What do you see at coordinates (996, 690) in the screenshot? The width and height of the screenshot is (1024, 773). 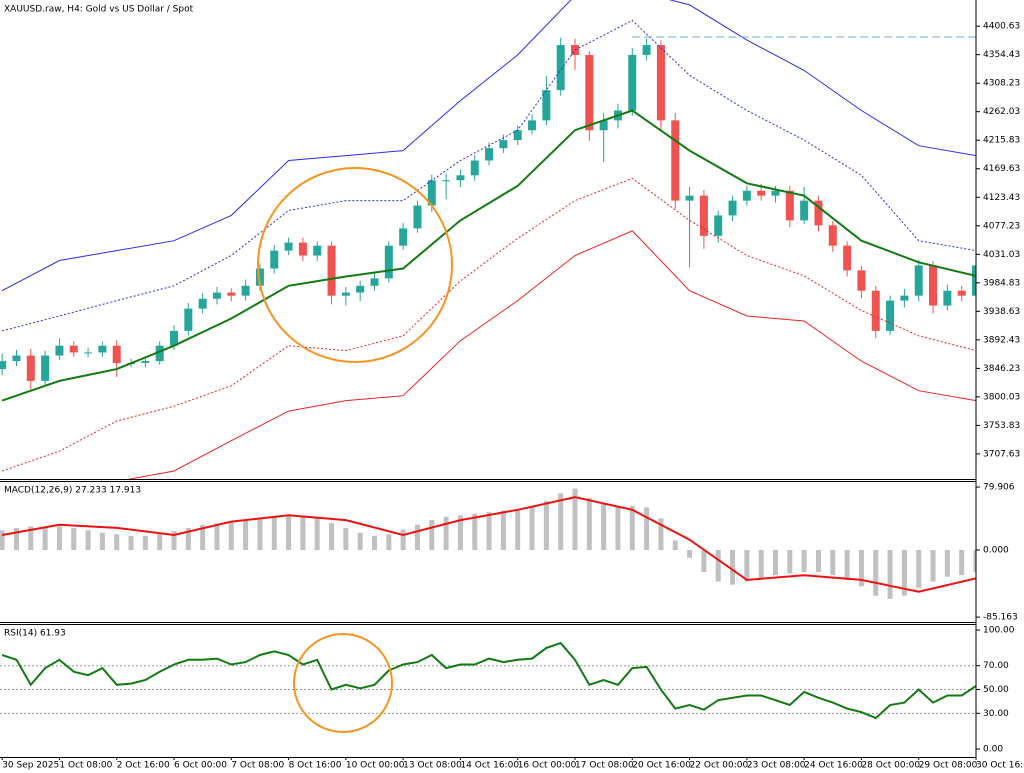 I see `y-tick-label: 50.00` at bounding box center [996, 690].